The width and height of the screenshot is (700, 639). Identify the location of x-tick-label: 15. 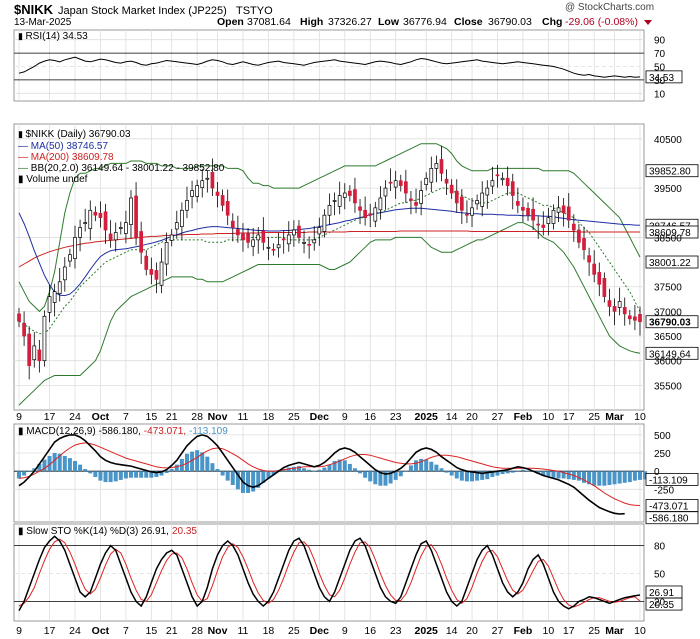
(152, 631).